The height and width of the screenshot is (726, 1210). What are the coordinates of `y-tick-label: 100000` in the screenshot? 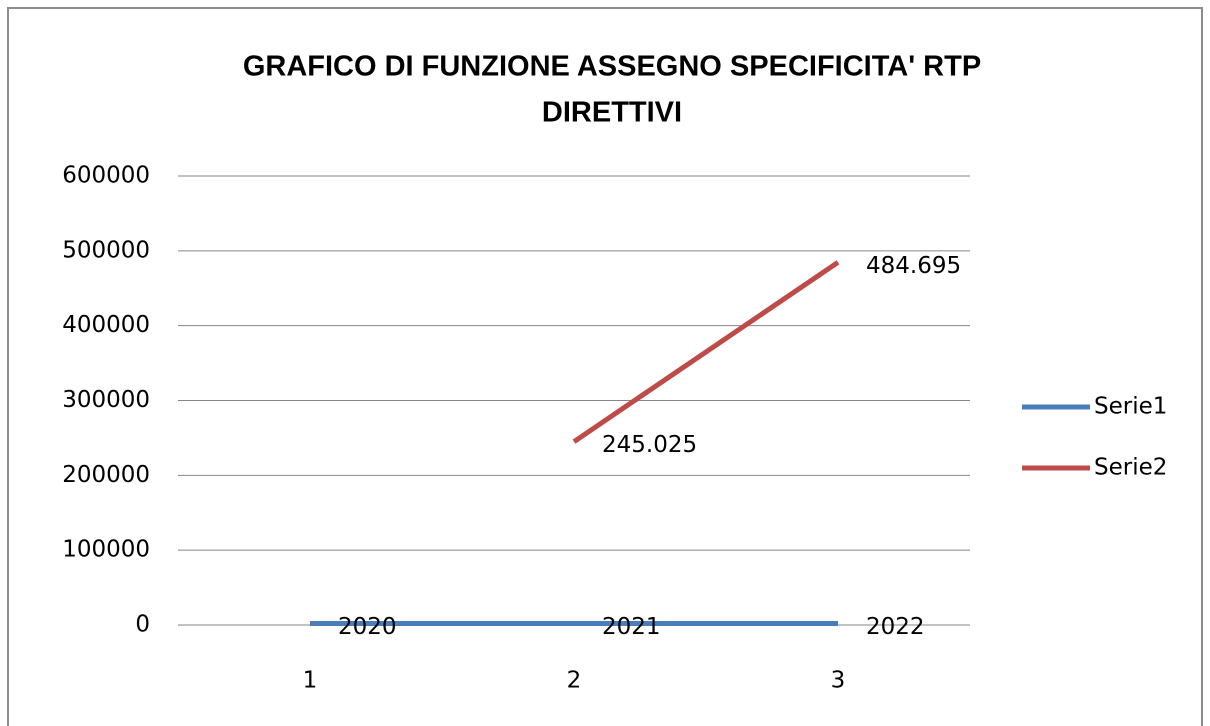 It's located at (106, 550).